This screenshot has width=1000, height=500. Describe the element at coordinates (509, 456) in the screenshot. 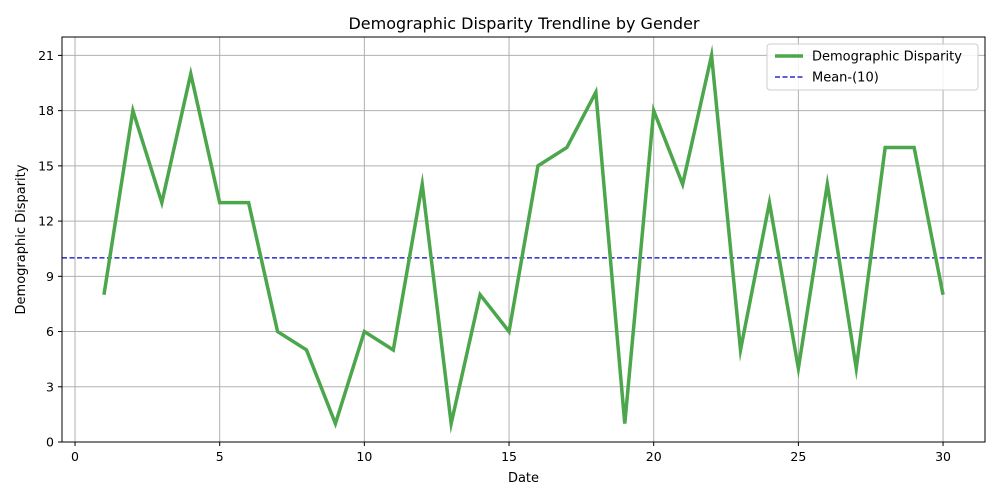

I see `x-tick-label: 15` at that location.